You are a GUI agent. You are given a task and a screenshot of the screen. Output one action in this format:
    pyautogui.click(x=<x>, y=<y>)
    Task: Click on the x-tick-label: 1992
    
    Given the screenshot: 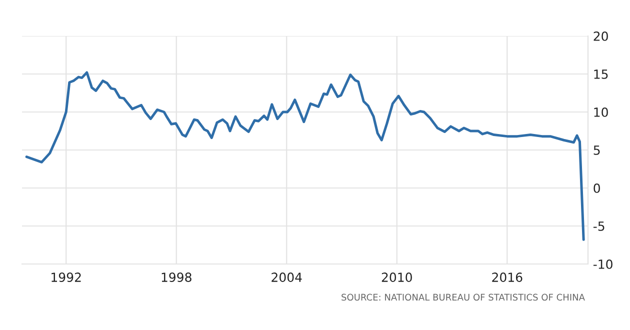 What is the action you would take?
    pyautogui.click(x=66, y=277)
    